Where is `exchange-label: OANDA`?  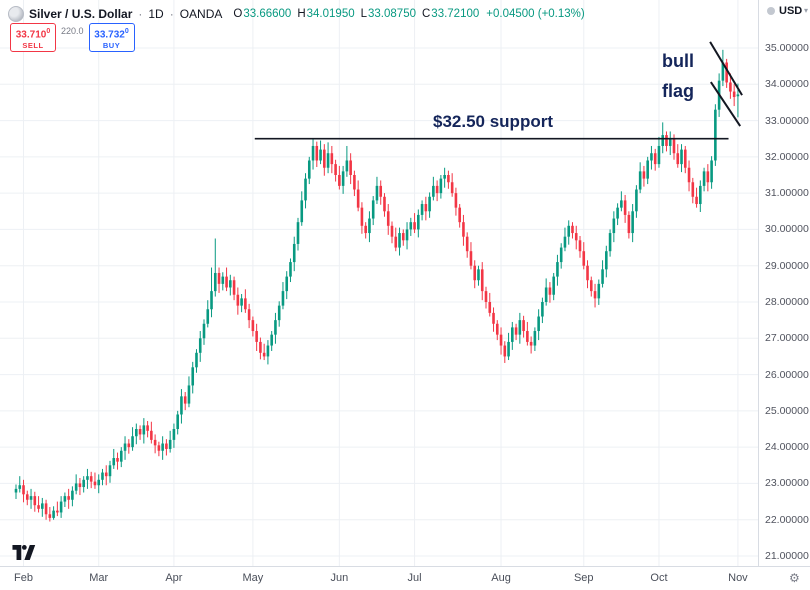
exchange-label: OANDA is located at coordinates (201, 14).